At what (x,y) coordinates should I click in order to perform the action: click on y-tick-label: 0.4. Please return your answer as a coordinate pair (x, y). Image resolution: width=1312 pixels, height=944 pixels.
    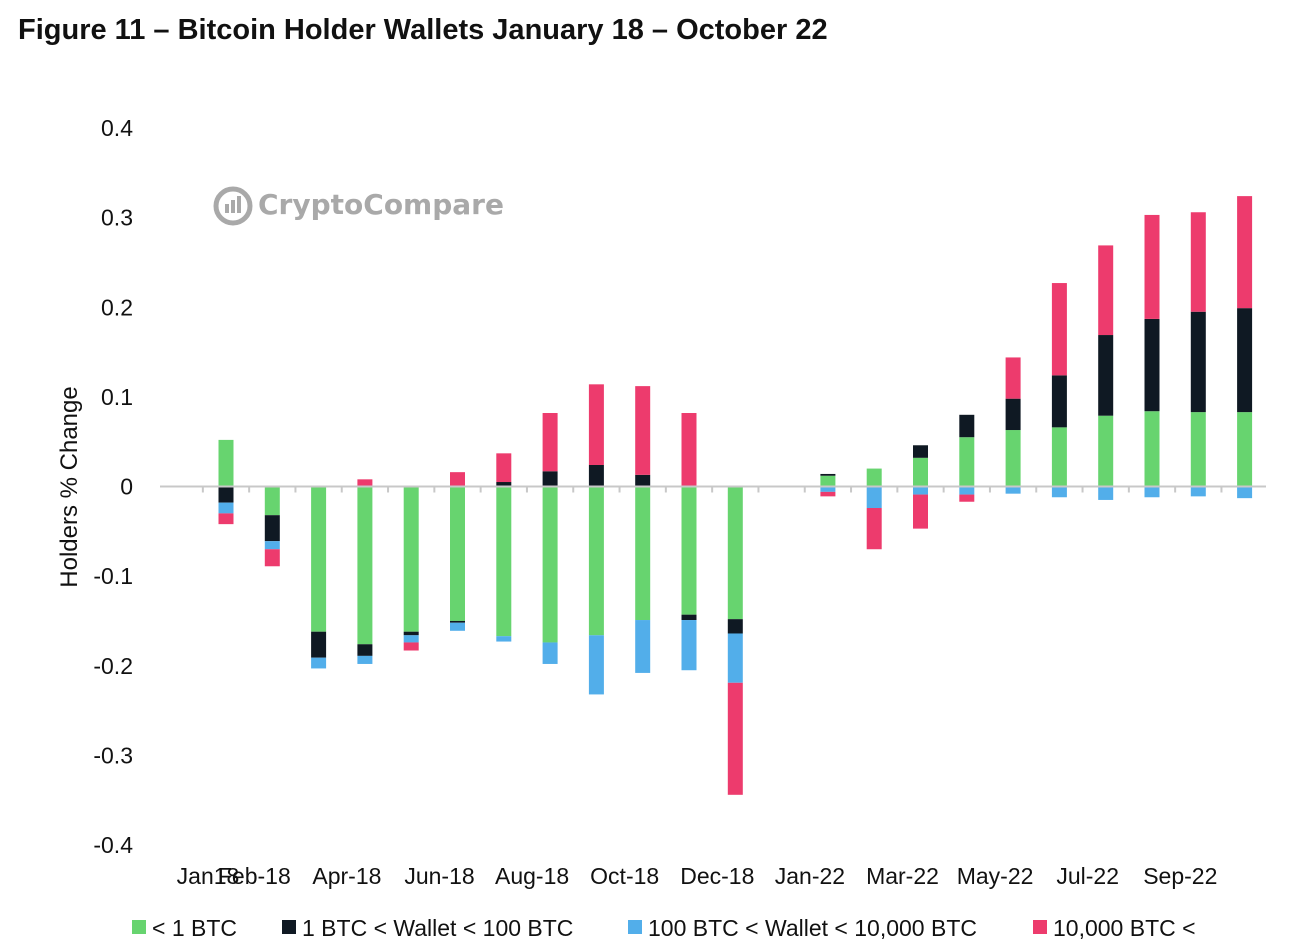
    Looking at the image, I should click on (117, 128).